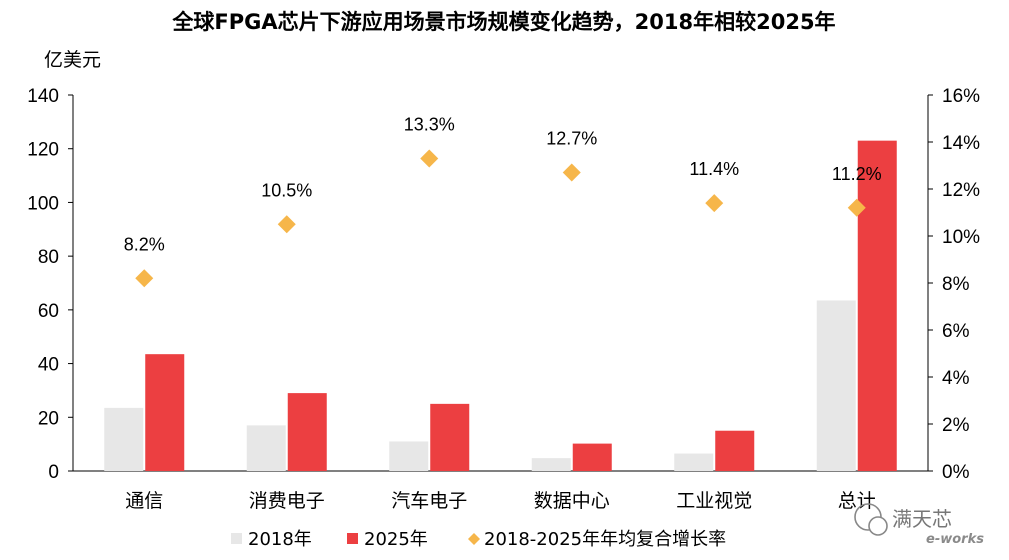 This screenshot has width=1009, height=560. What do you see at coordinates (922, 519) in the screenshot?
I see `watermark-text: 满天芯` at bounding box center [922, 519].